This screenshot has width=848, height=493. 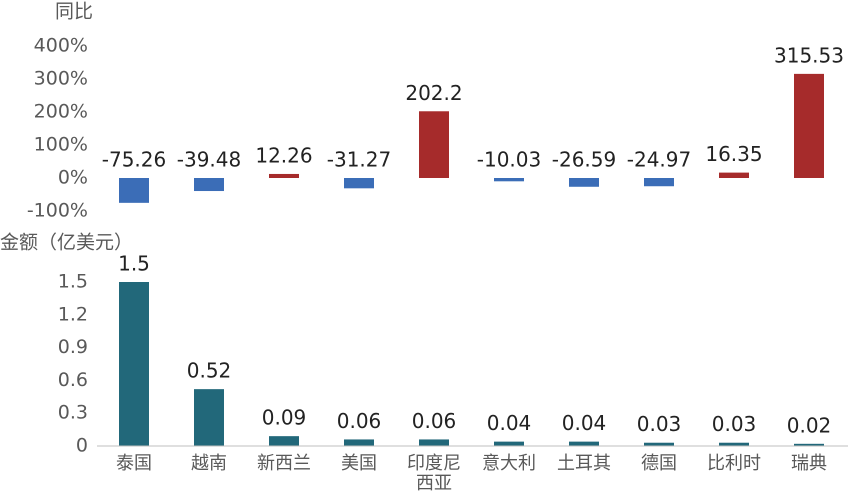 What do you see at coordinates (733, 154) in the screenshot?
I see `value-label: 16.35` at bounding box center [733, 154].